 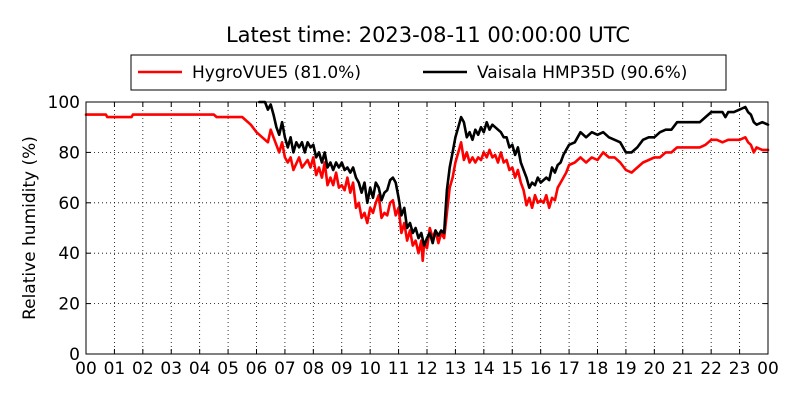 What do you see at coordinates (541, 369) in the screenshot?
I see `x-tick-label: 16` at bounding box center [541, 369].